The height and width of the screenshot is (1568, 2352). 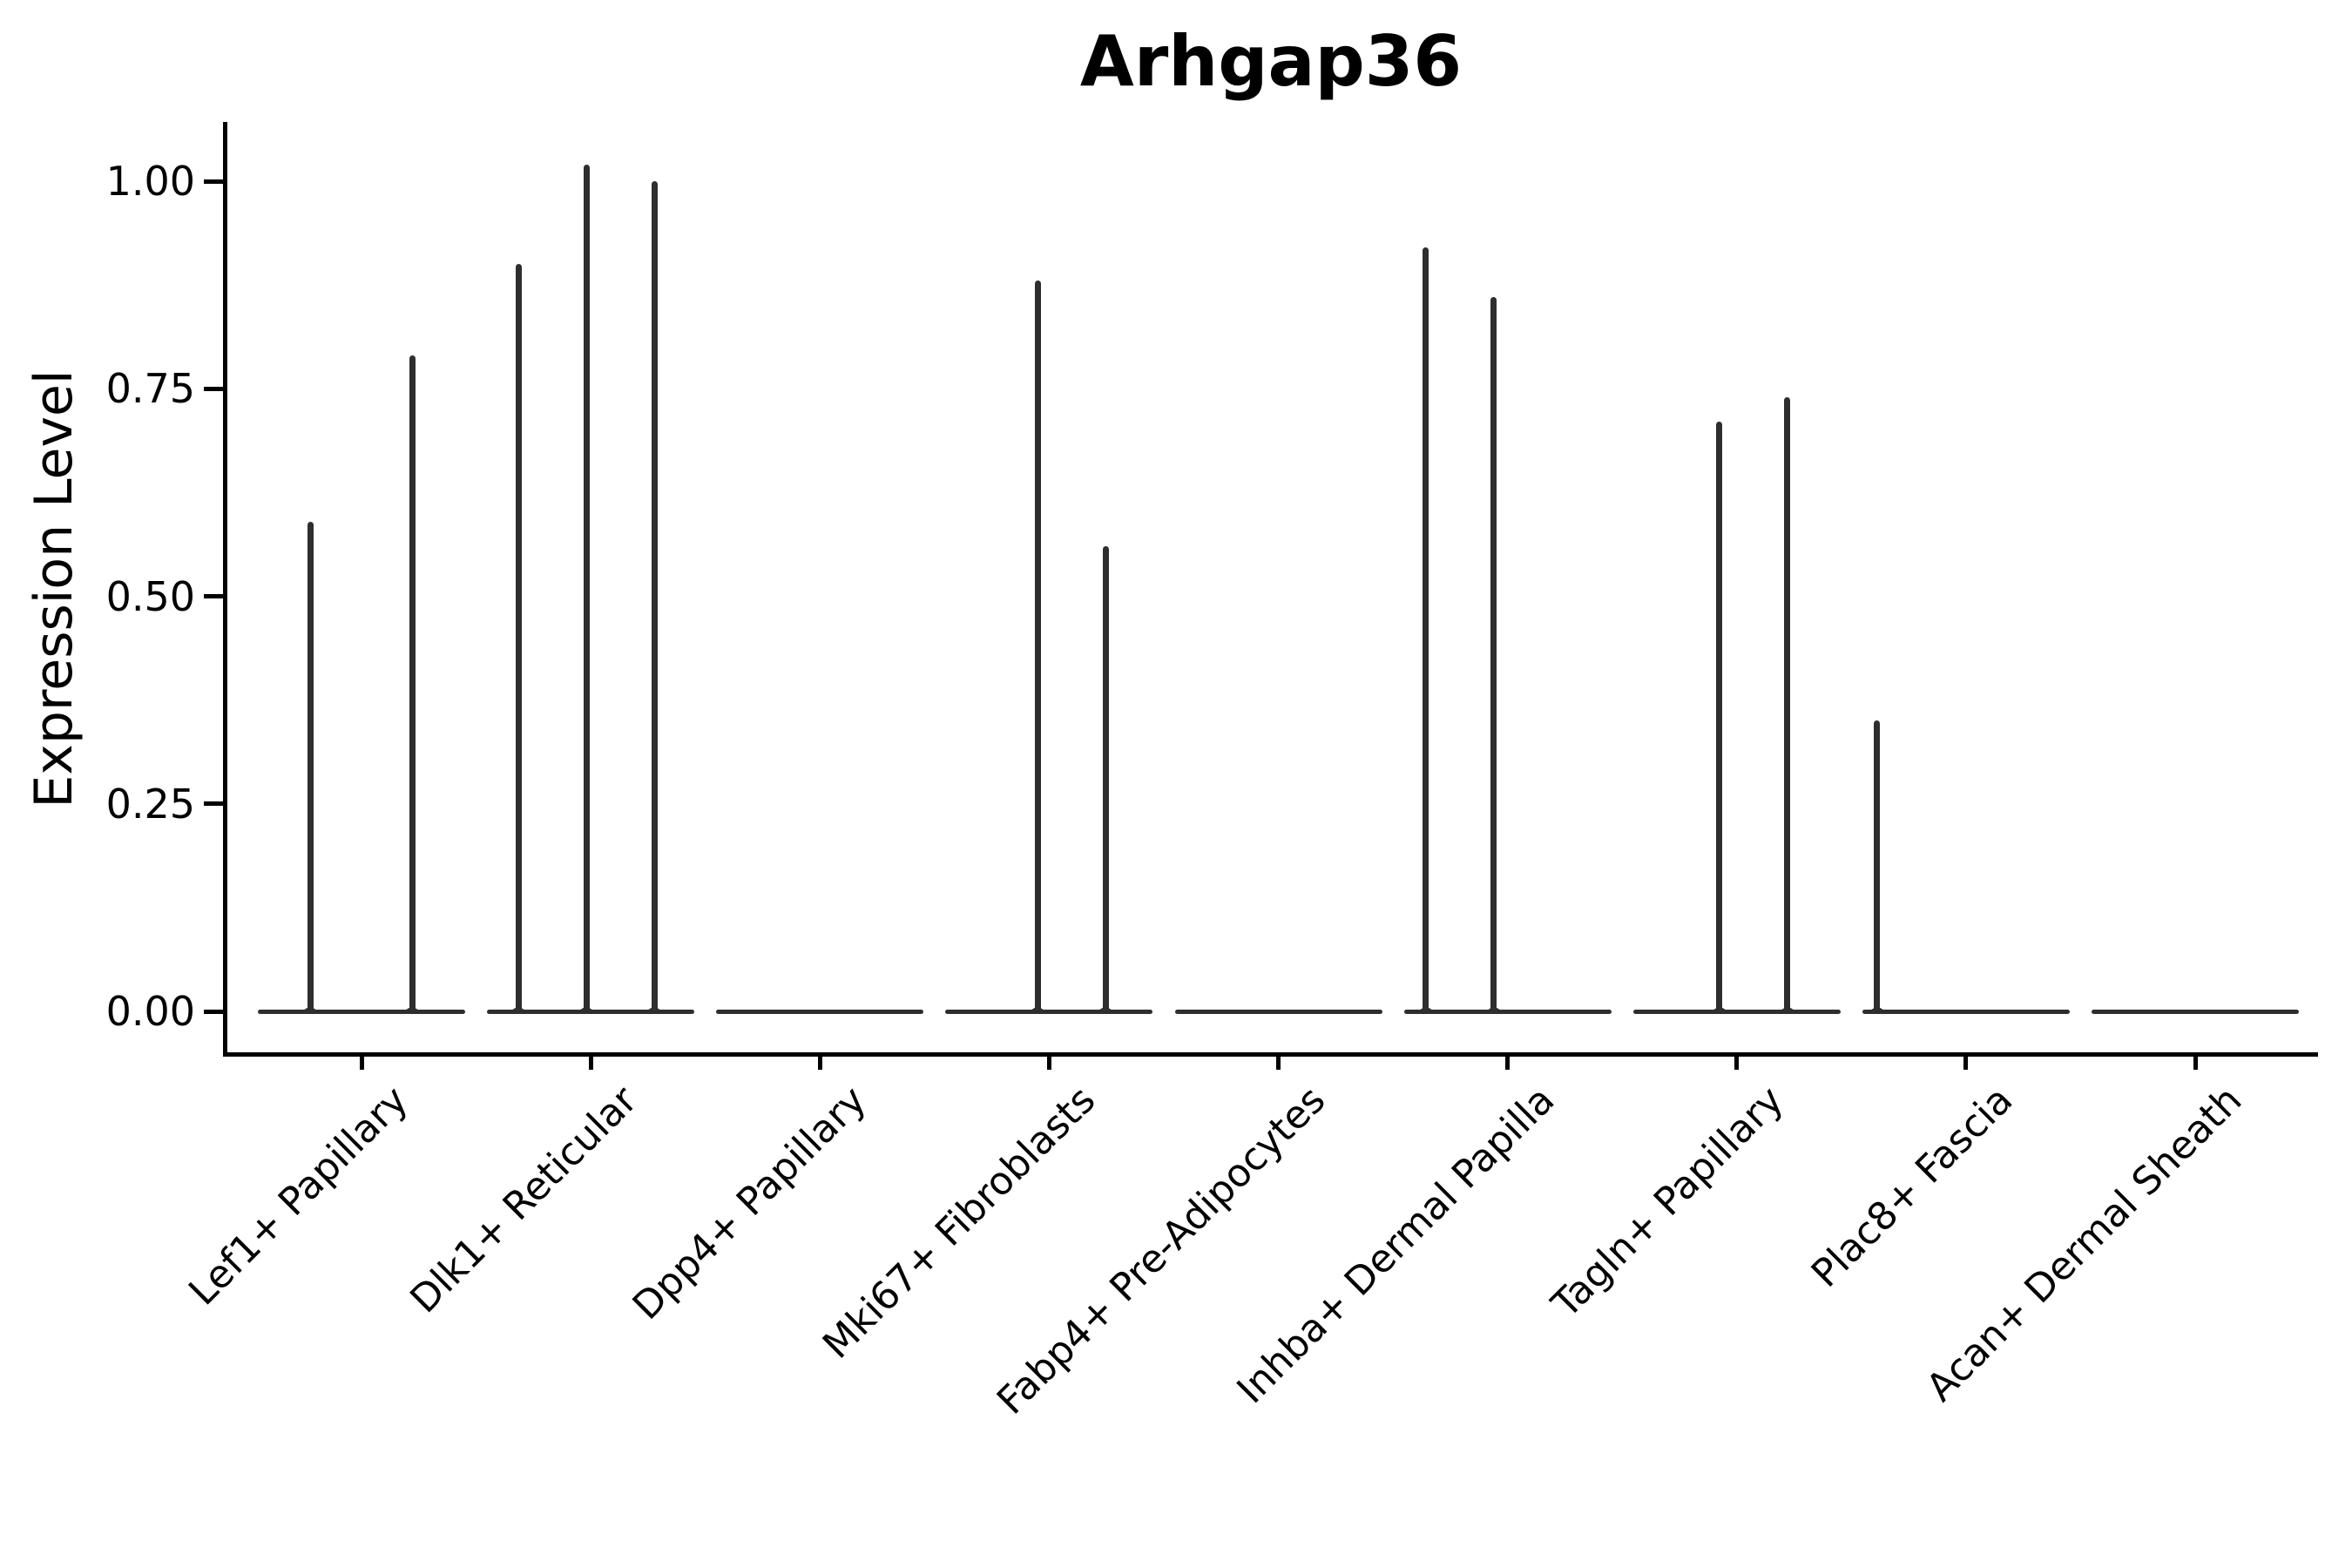 What do you see at coordinates (150, 389) in the screenshot?
I see `y-axis-tick-label: 0.75` at bounding box center [150, 389].